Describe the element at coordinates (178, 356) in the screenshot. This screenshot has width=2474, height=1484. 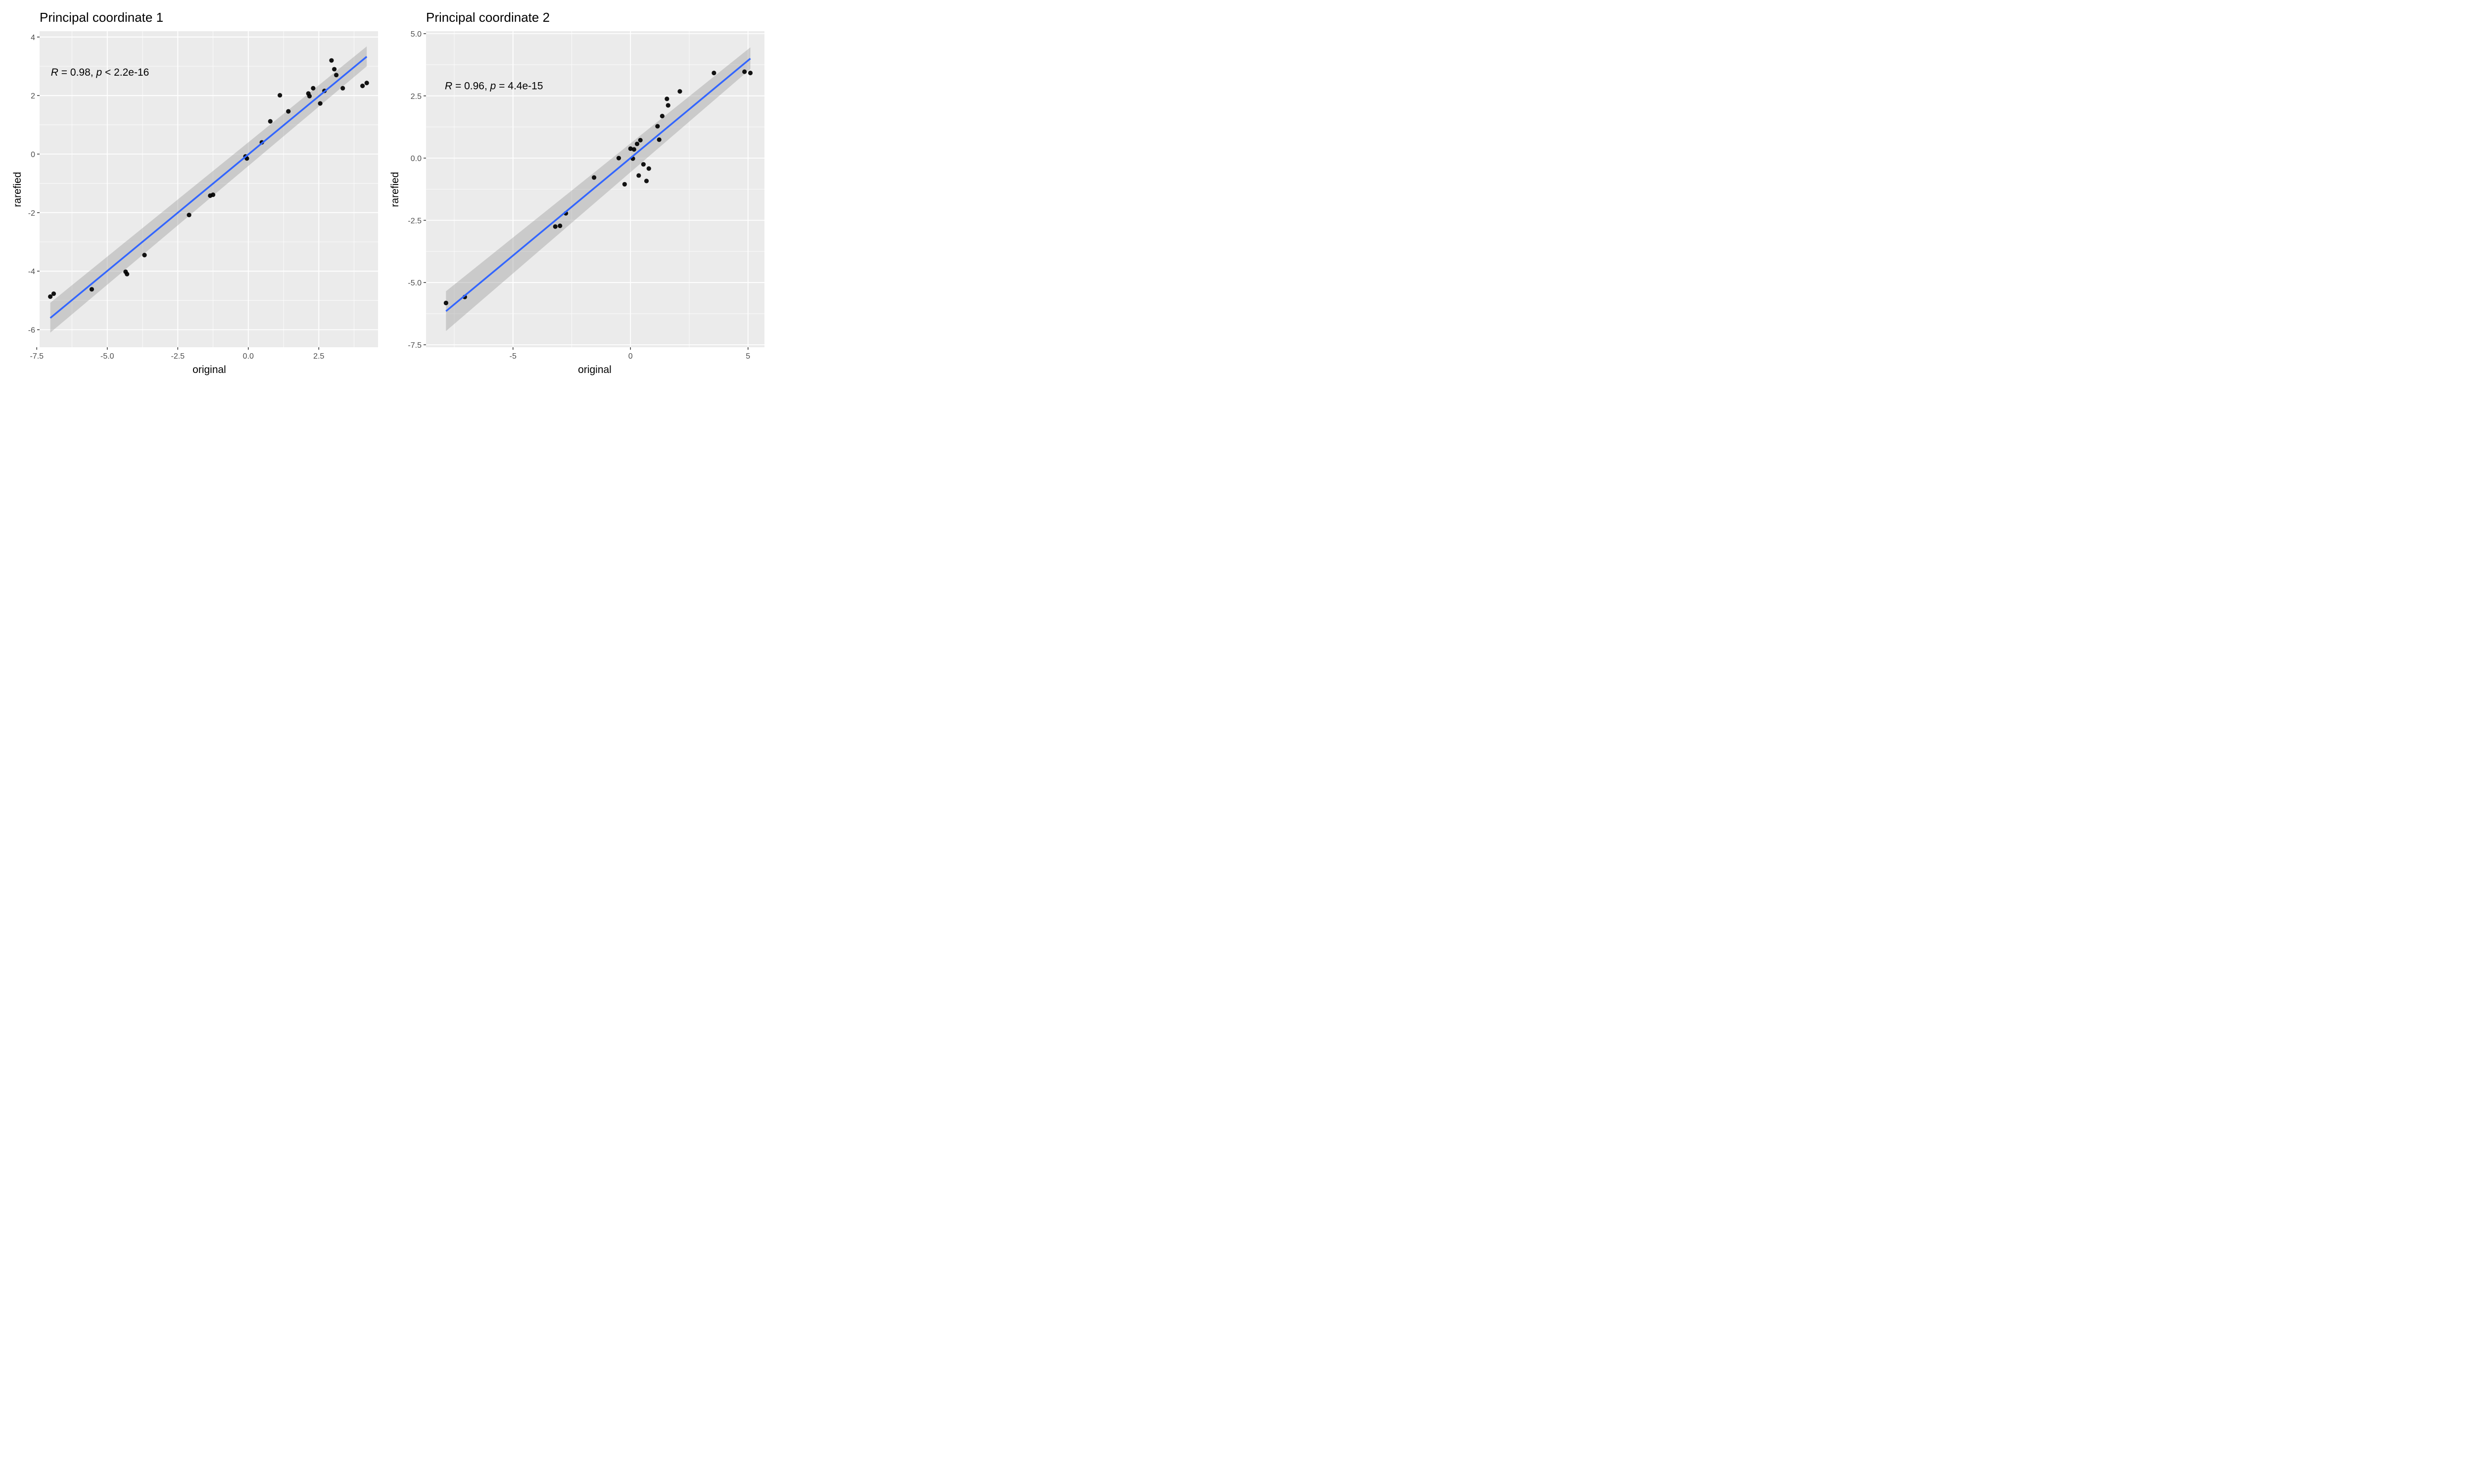
I see `x-tick-label: -2.5` at that location.